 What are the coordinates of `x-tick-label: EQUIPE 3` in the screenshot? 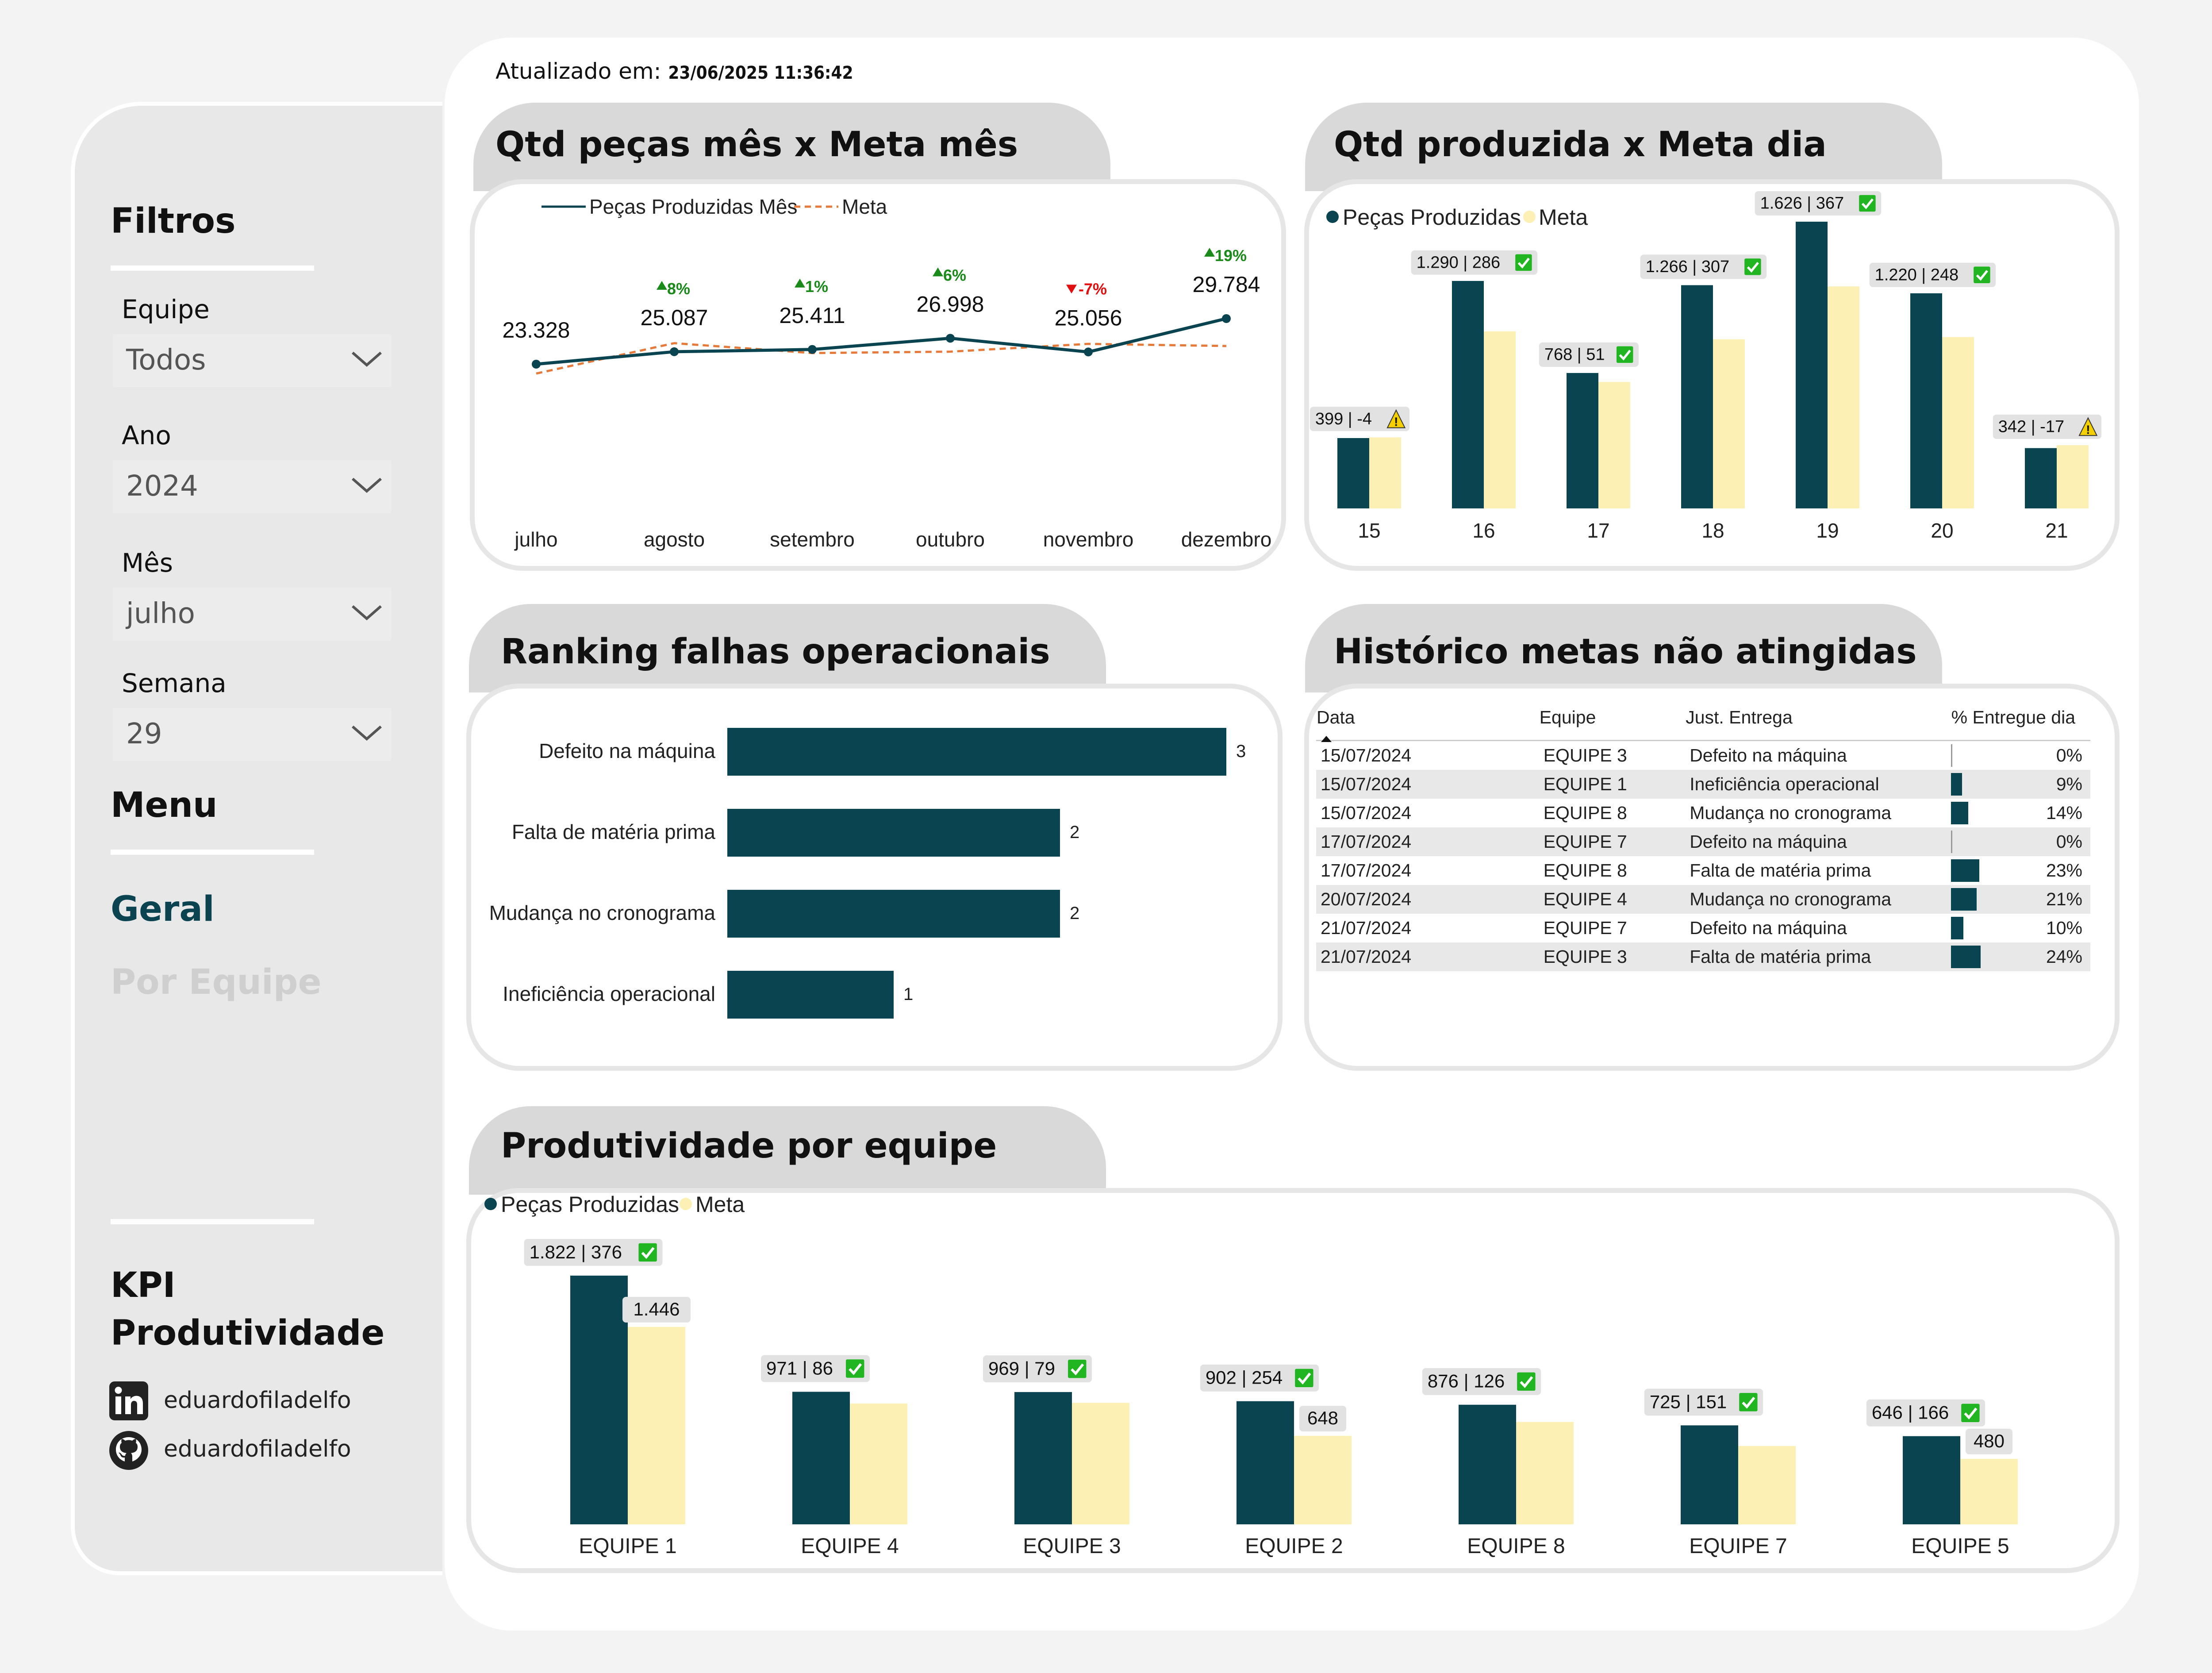 It's located at (1072, 1546).